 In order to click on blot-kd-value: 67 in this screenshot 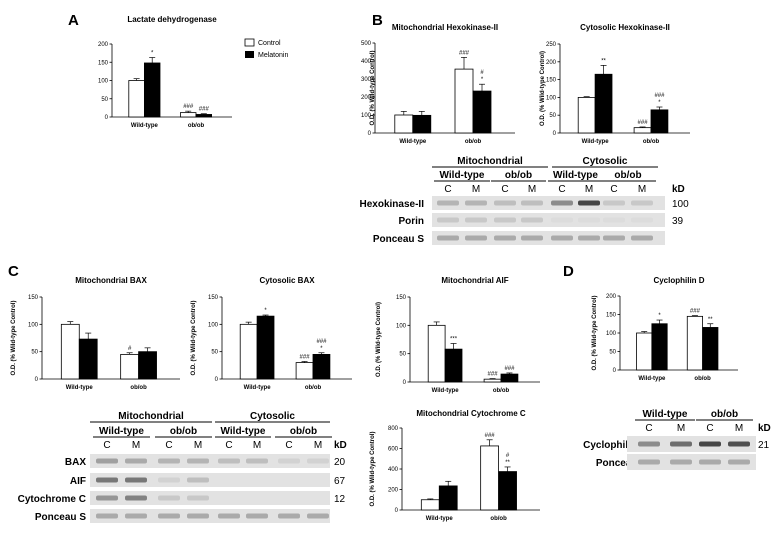, I will do `click(340, 481)`.